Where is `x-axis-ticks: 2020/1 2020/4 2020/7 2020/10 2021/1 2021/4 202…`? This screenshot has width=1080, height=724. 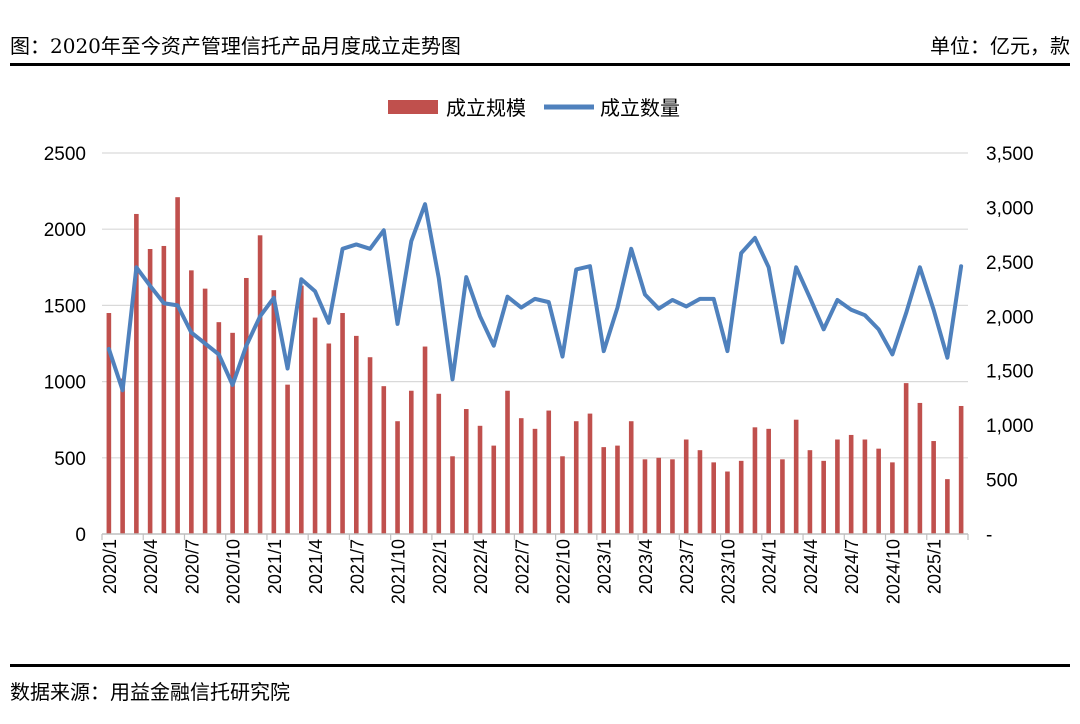 x-axis-ticks: 2020/1 2020/4 2020/7 2020/10 2021/1 2021/4 202… is located at coordinates (522, 571).